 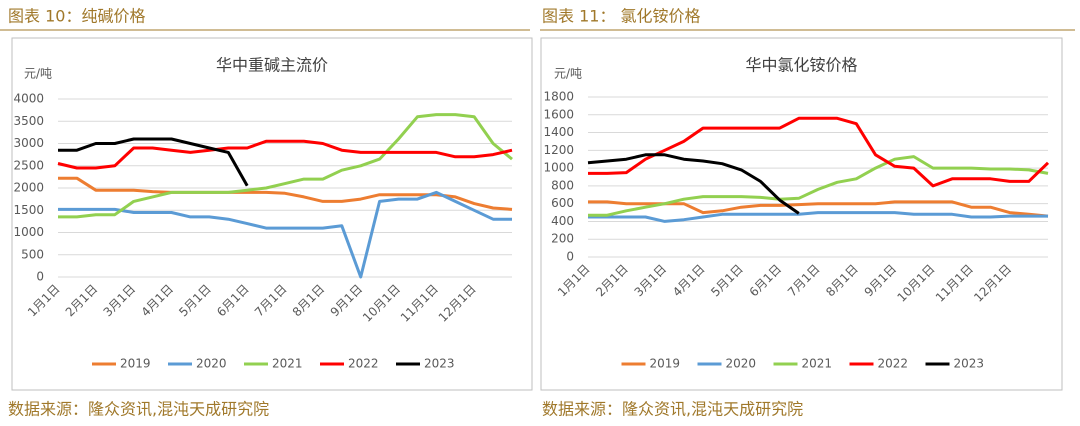 I want to click on y-tick-label: 1200, so click(x=558, y=150).